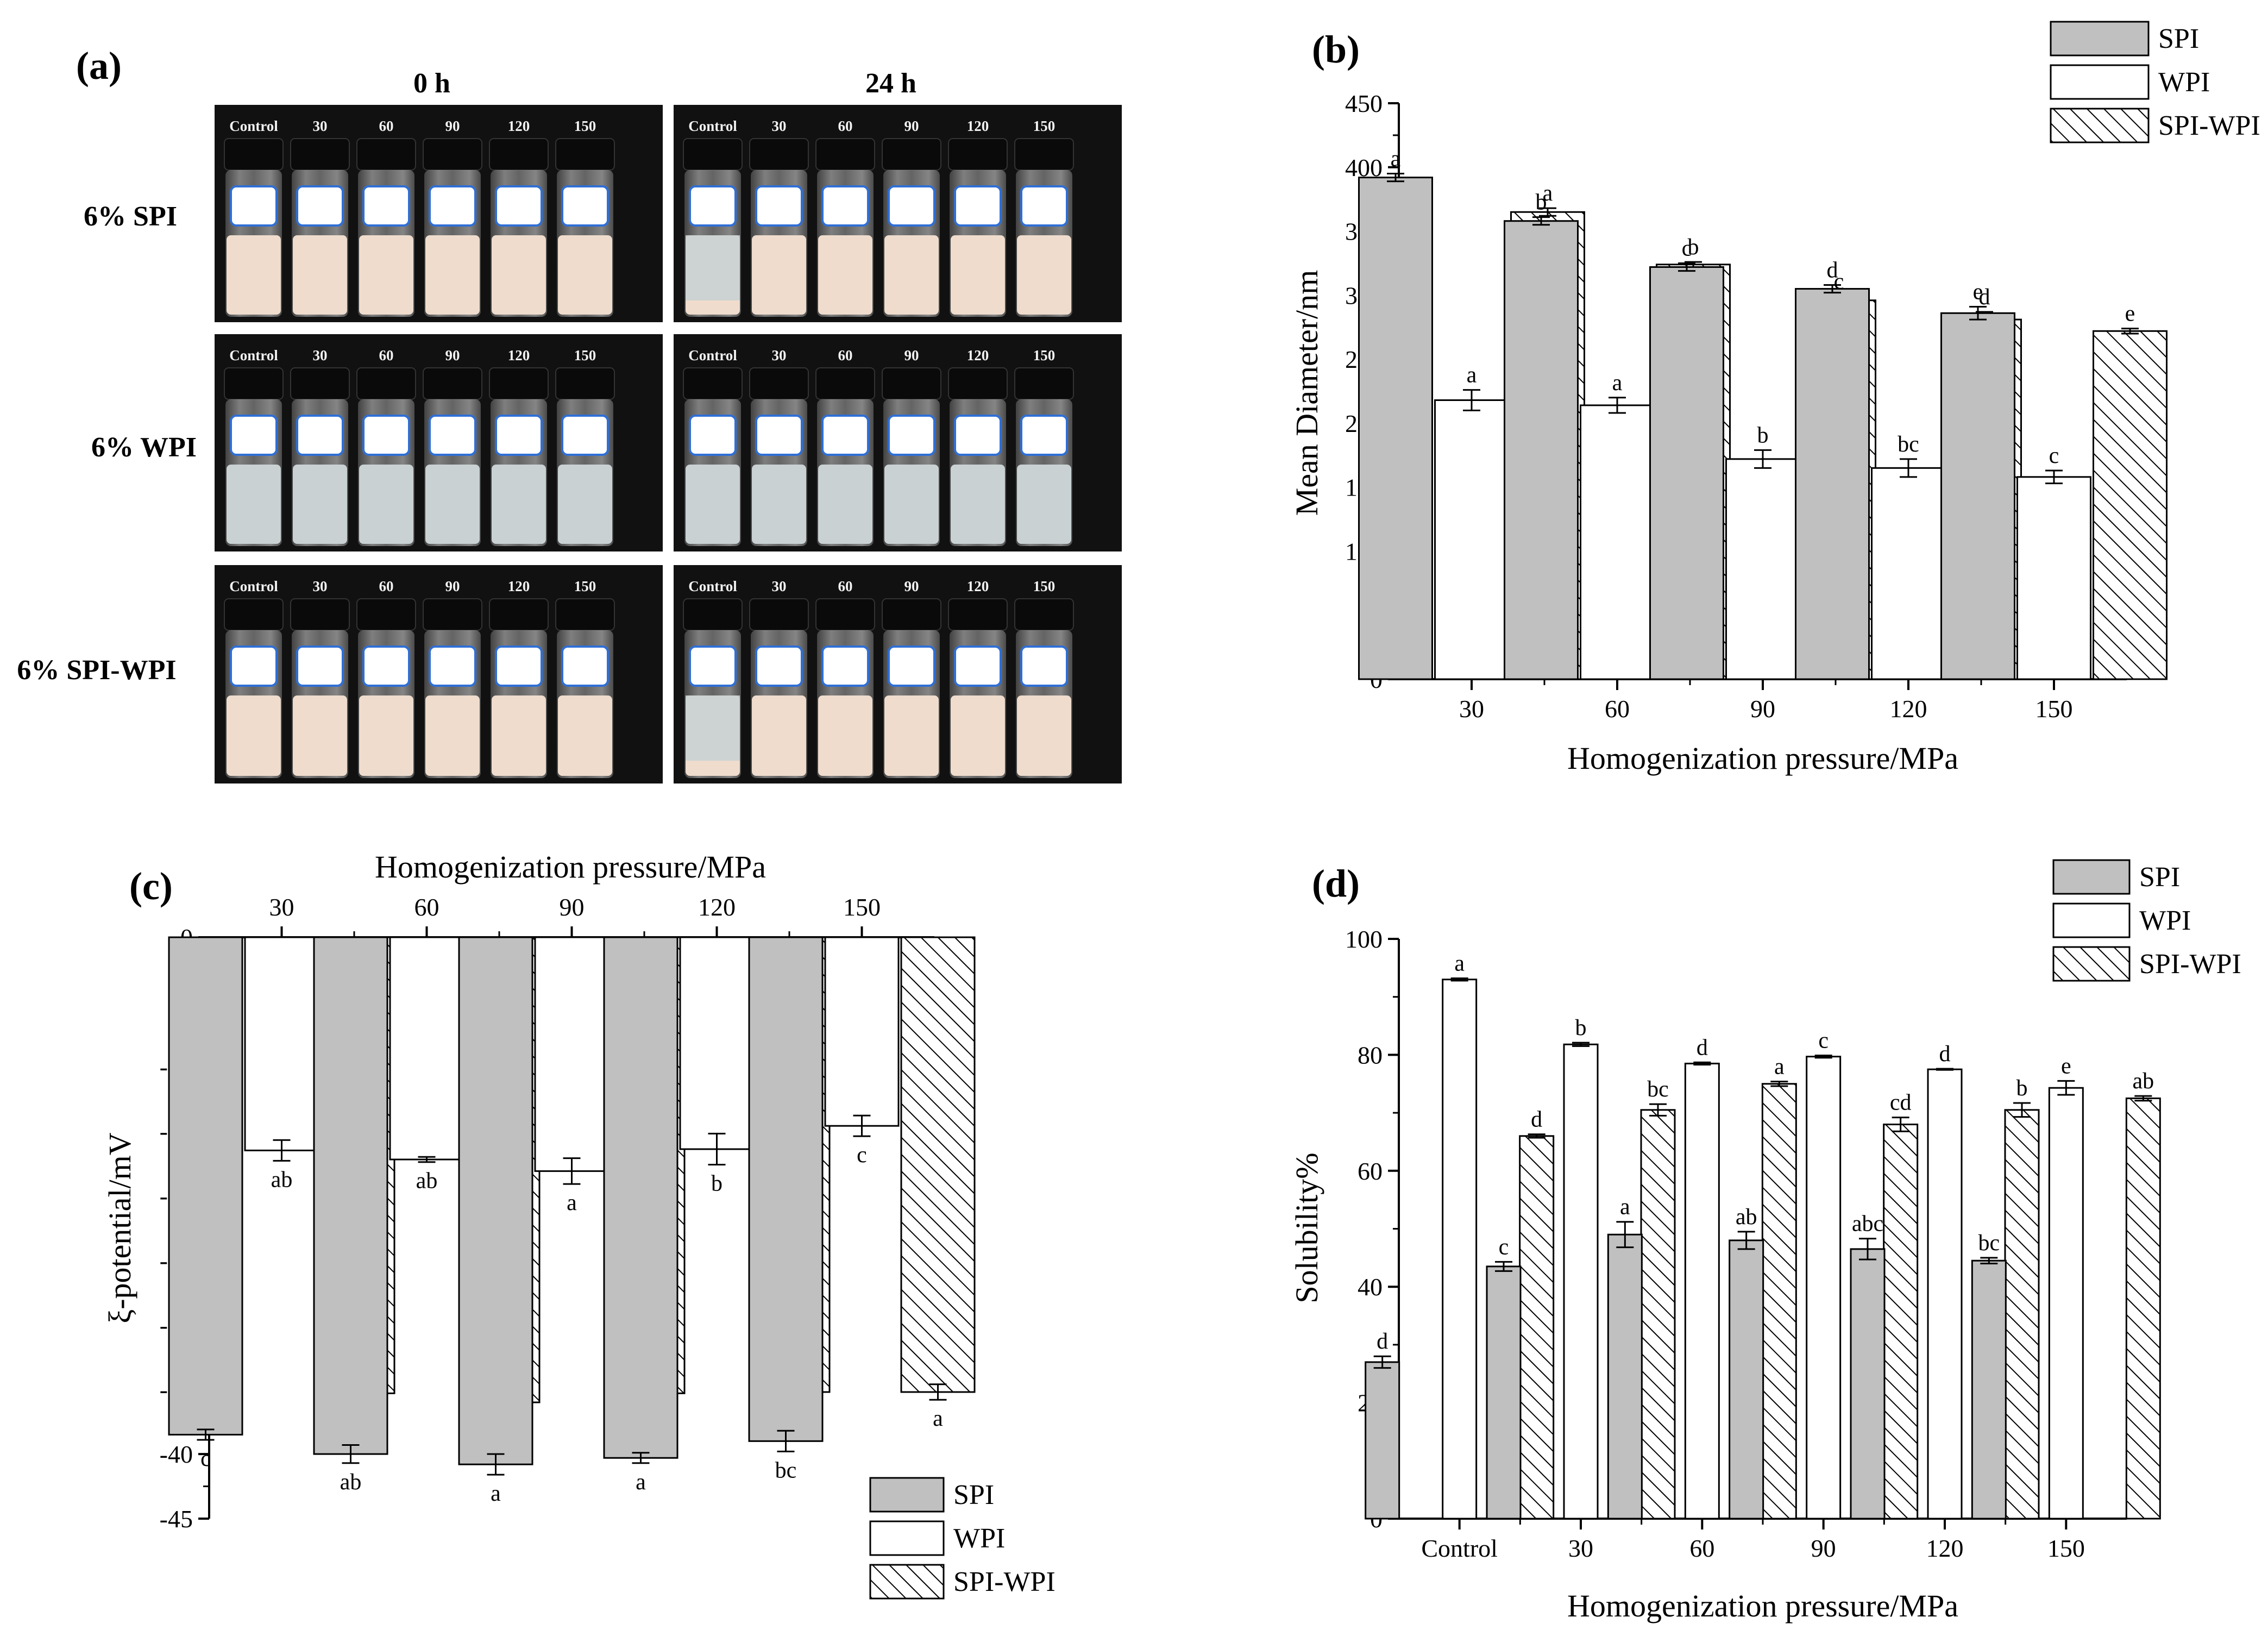 Image resolution: width=2268 pixels, height=1636 pixels. Describe the element at coordinates (519, 355) in the screenshot. I see `vial-label: 120` at that location.